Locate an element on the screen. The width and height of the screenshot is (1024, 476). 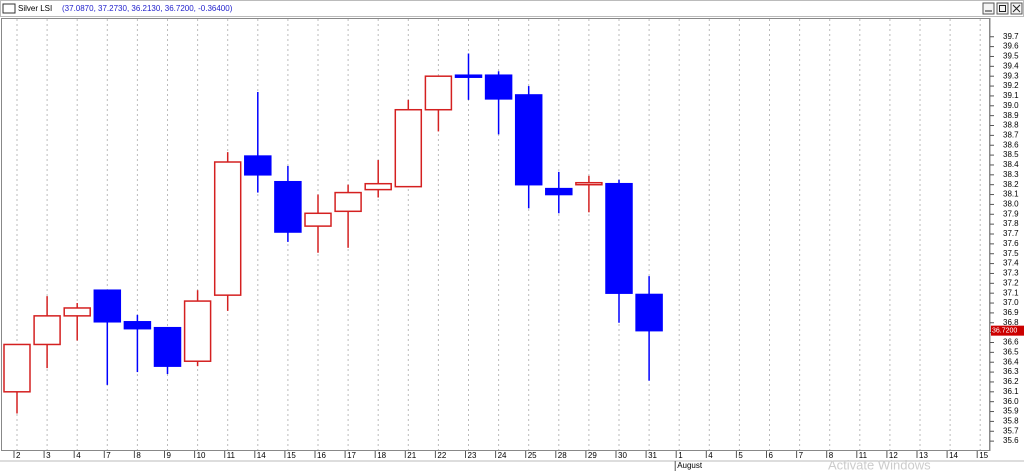
y-tick-label: 37.7 is located at coordinates (1011, 233).